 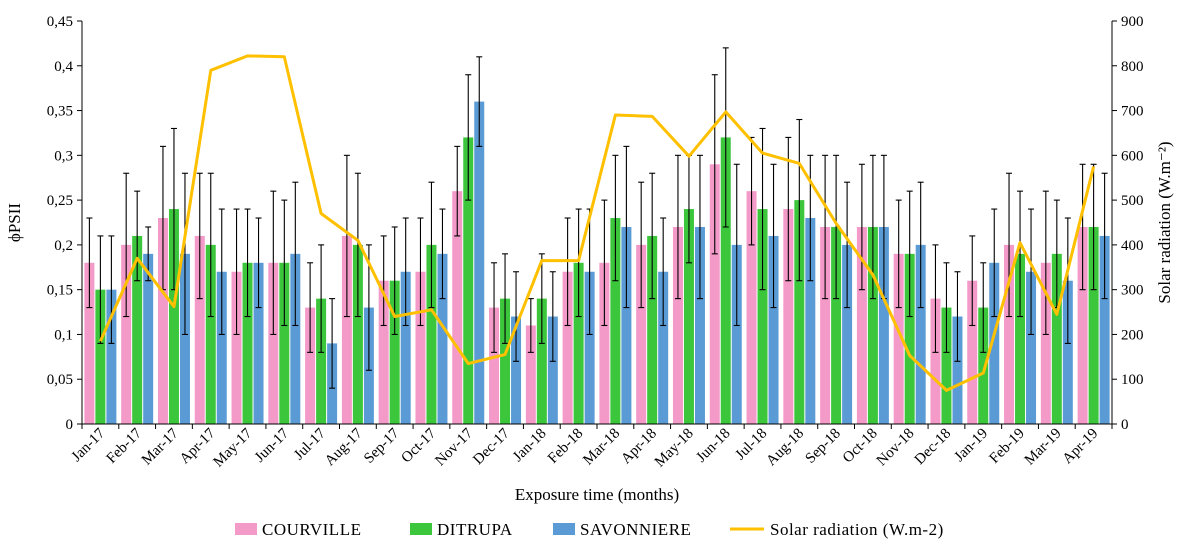 I want to click on x-tick-label-25: Feb-19, so click(x=1006, y=446).